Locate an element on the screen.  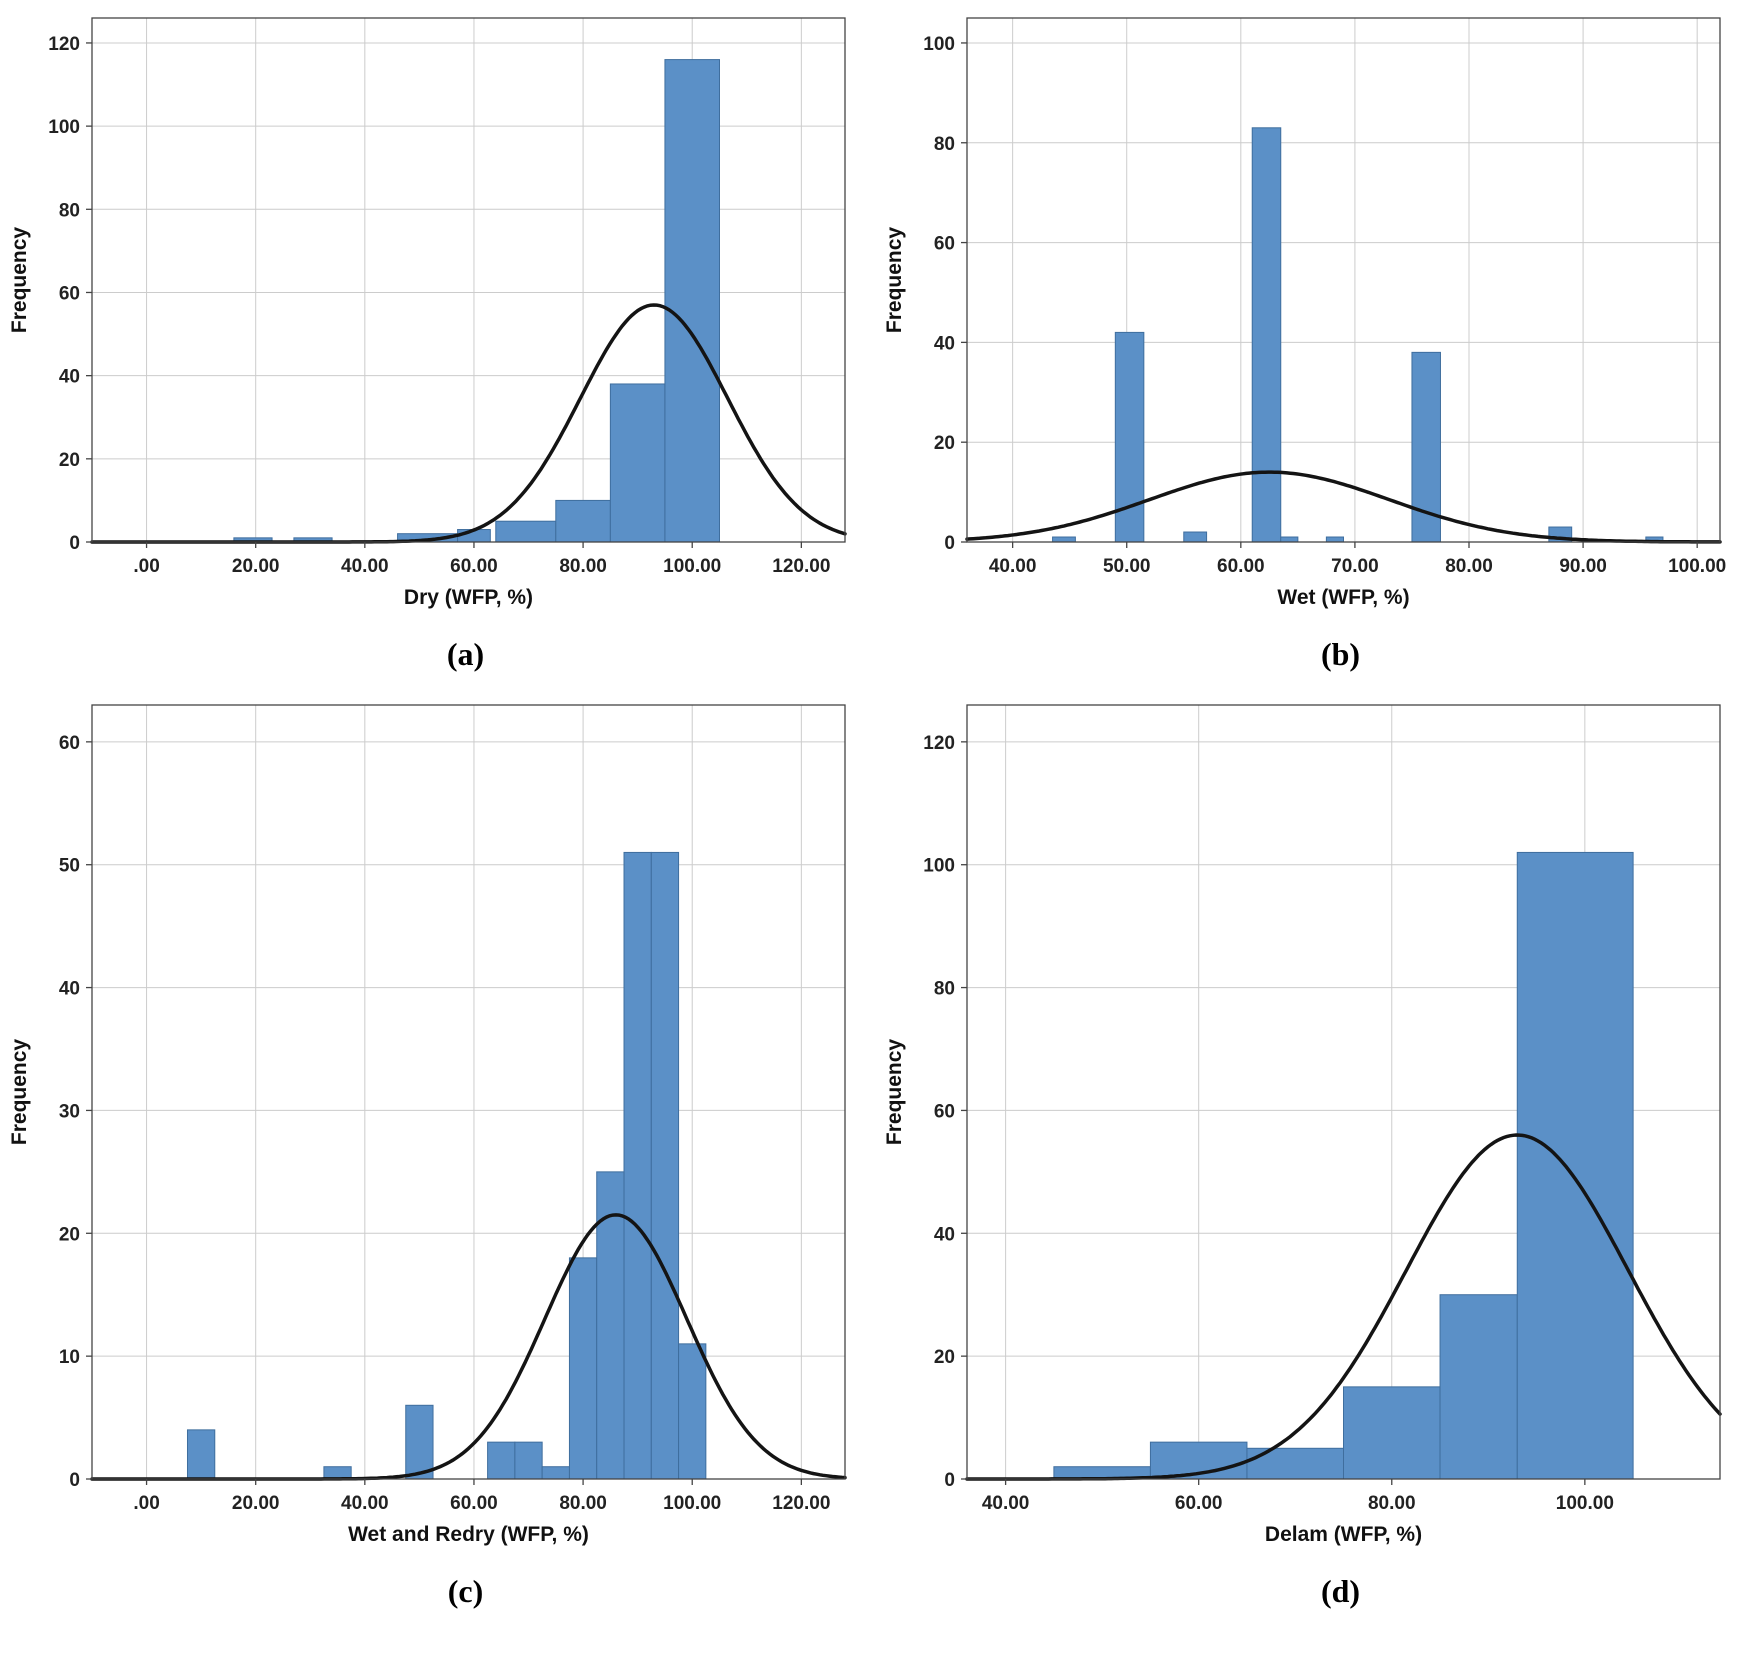
y-tick-label: 50 is located at coordinates (69, 866).